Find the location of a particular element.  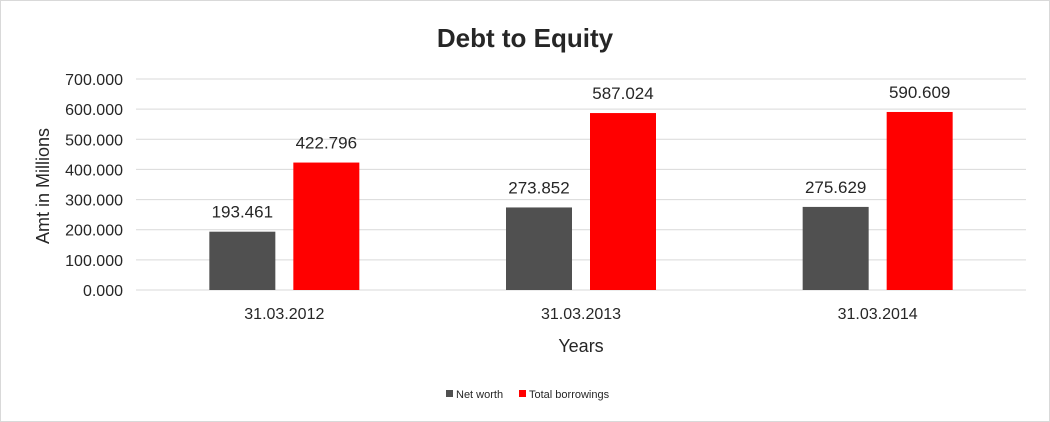

y-axis-title: Amt in Millions is located at coordinates (43, 186).